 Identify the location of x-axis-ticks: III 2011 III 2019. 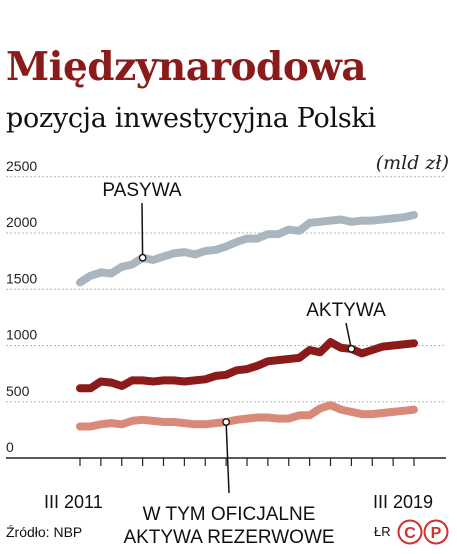
(238, 485).